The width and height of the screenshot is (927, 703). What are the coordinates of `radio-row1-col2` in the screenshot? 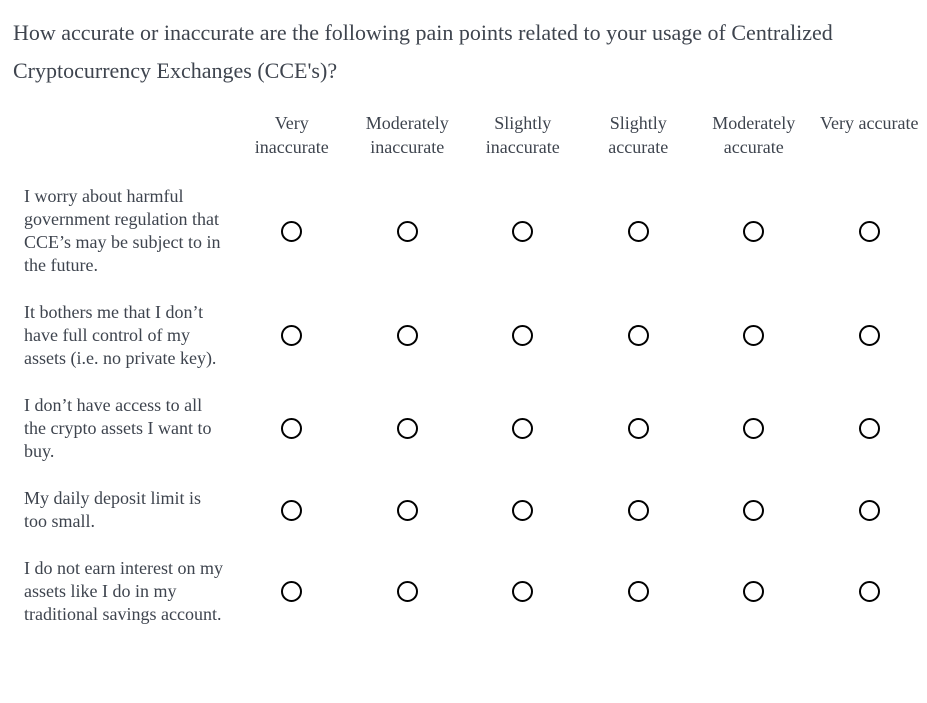 It's located at (522, 335).